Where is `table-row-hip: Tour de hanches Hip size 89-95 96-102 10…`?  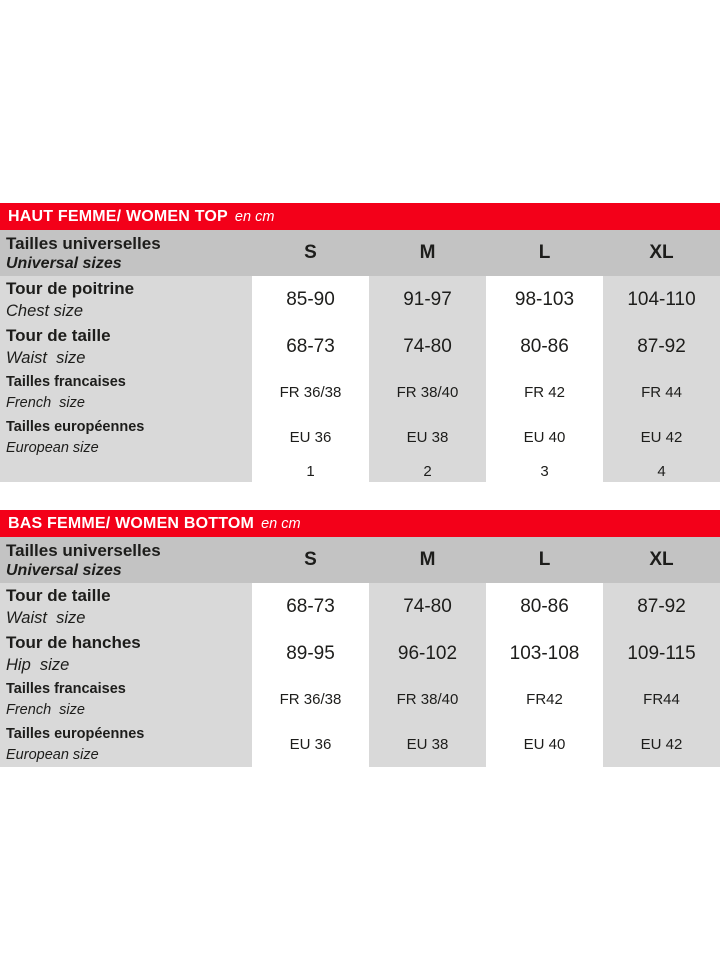
table-row-hip: Tour de hanches Hip size 89-95 96-102 10… is located at coordinates (360, 653).